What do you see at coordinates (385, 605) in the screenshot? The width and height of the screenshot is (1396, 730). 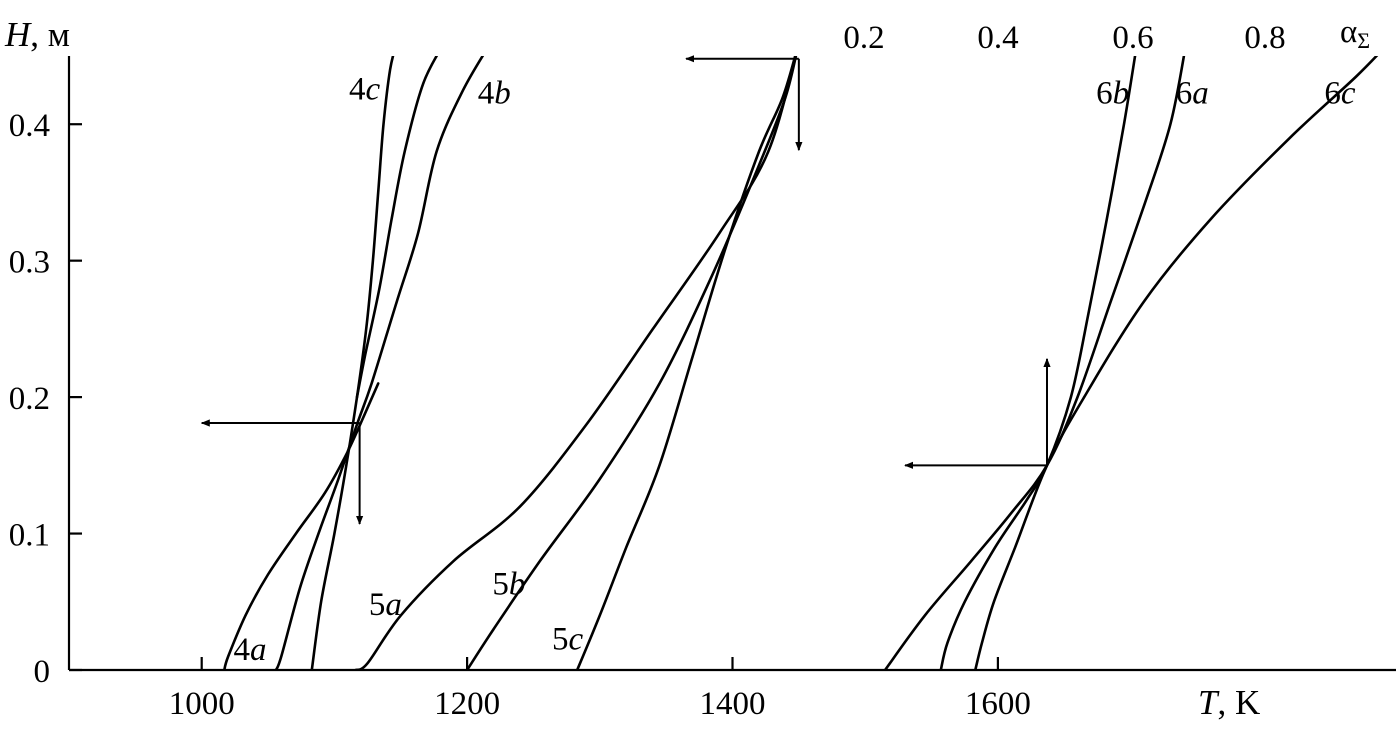 I see `curve-label-5a: 5a` at bounding box center [385, 605].